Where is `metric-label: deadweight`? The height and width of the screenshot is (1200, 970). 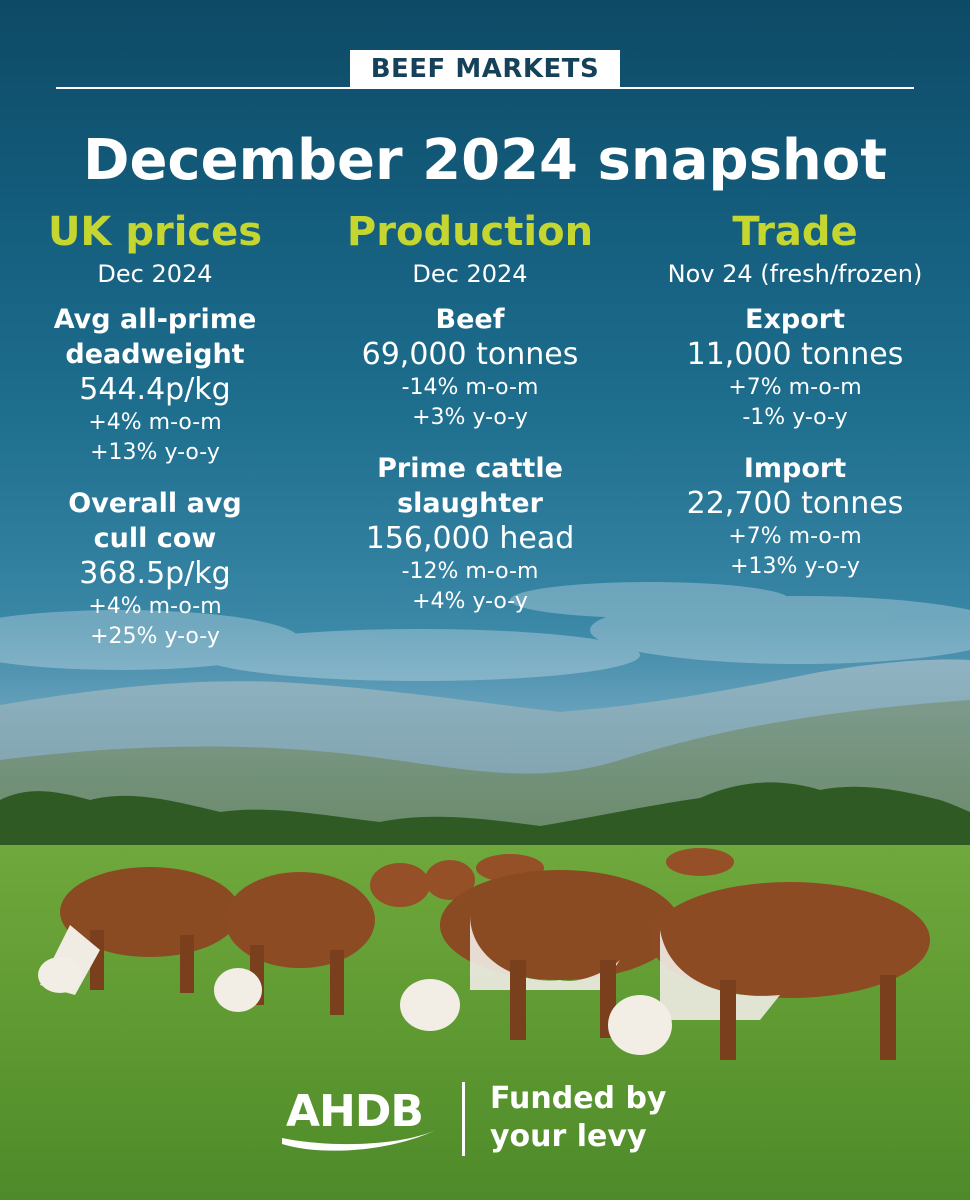 metric-label: deadweight is located at coordinates (155, 354).